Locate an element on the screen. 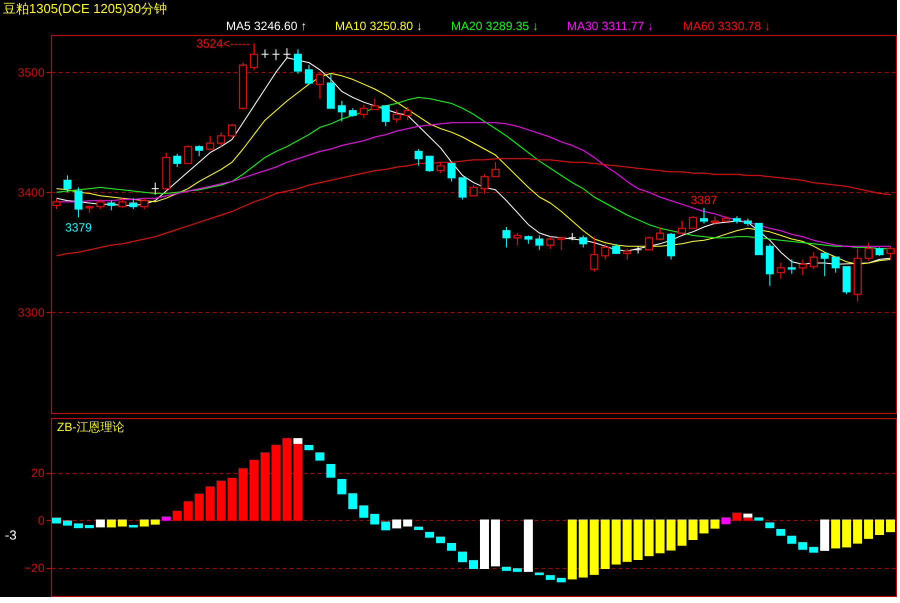 The image size is (900, 603). y-tick-label: 3500 is located at coordinates (31, 73).